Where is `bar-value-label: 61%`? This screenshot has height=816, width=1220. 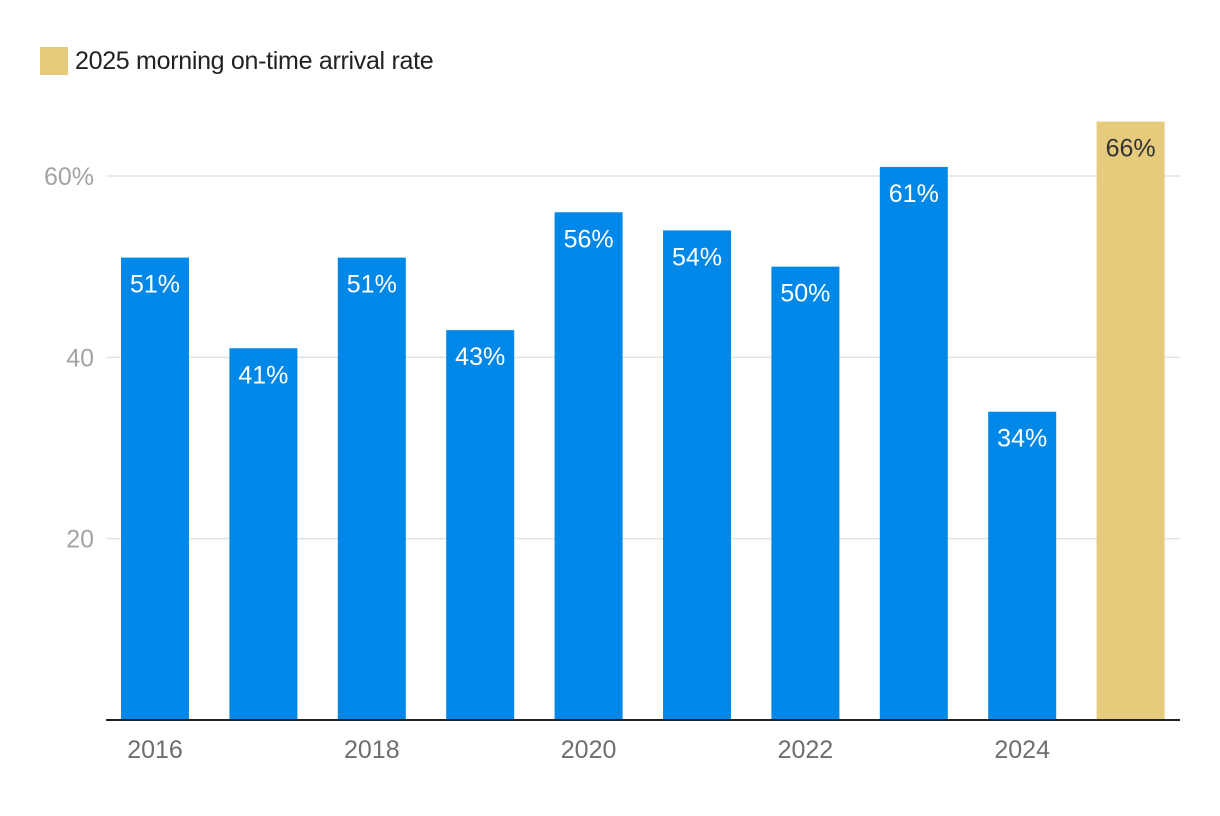 bar-value-label: 61% is located at coordinates (914, 194).